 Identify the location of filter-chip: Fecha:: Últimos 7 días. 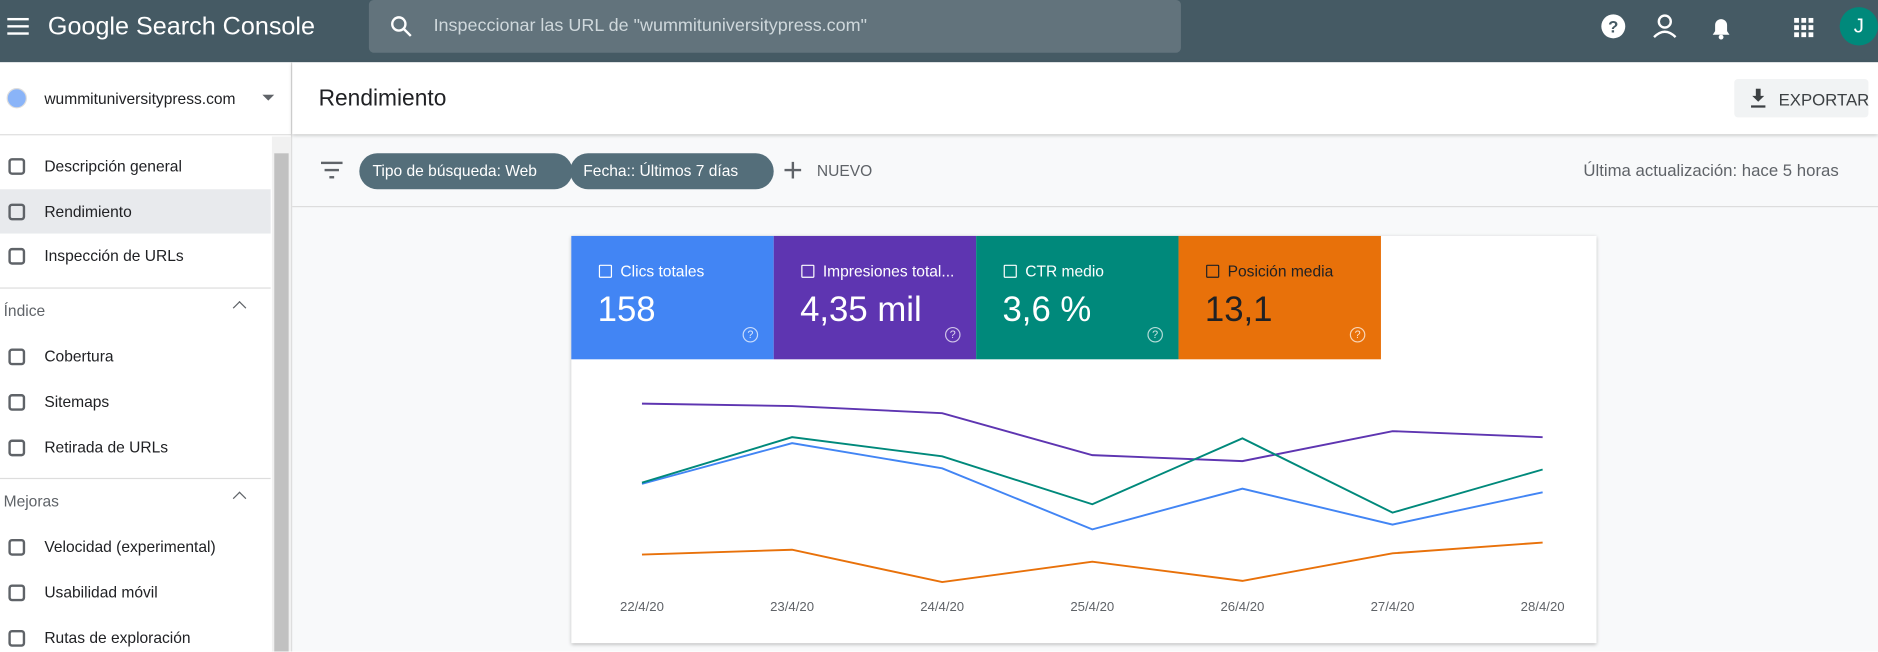
(672, 171).